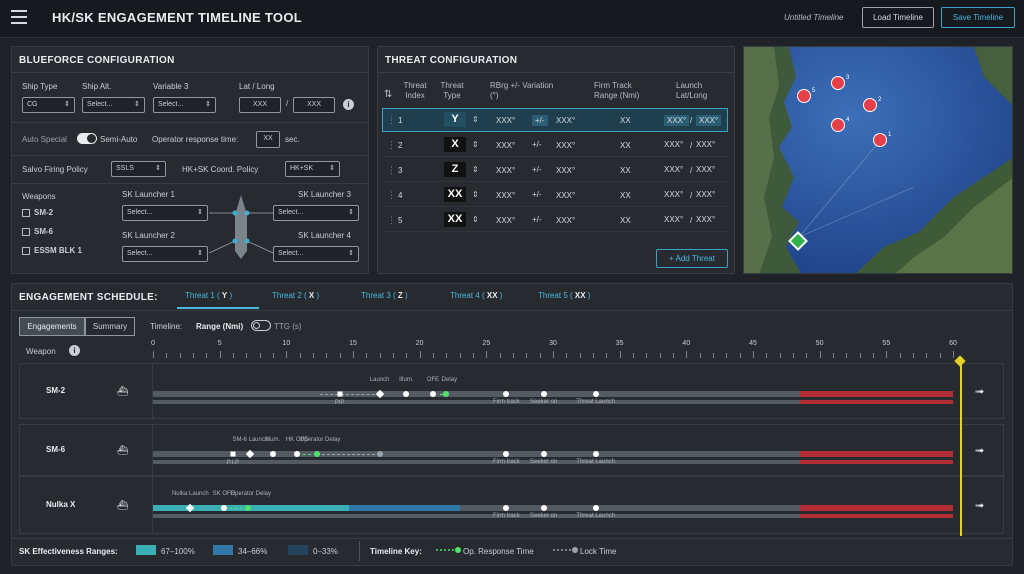 Image resolution: width=1024 pixels, height=574 pixels. Describe the element at coordinates (26, 251) in the screenshot. I see `weapon-checkbox-essm` at that location.